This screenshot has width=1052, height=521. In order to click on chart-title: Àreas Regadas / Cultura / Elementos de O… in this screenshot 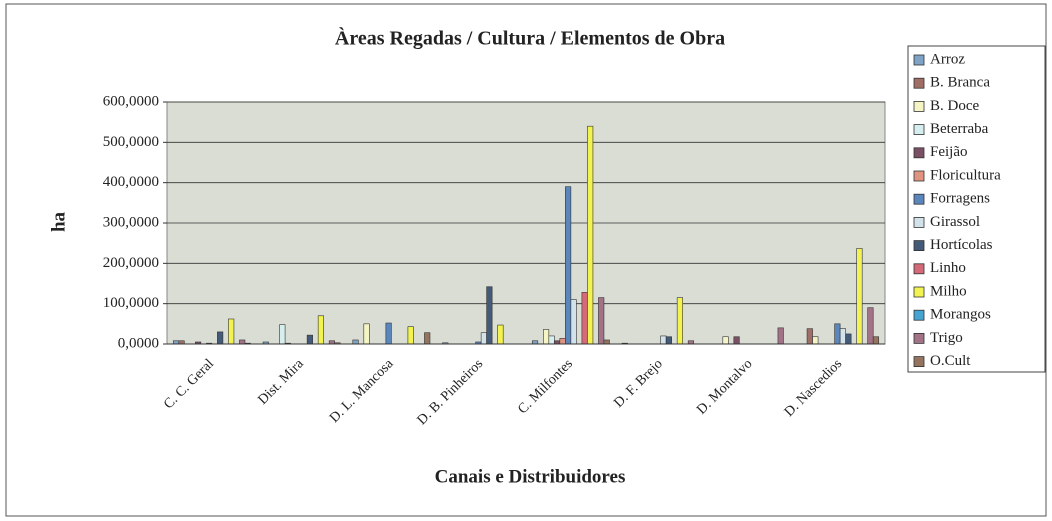, I will do `click(530, 38)`.